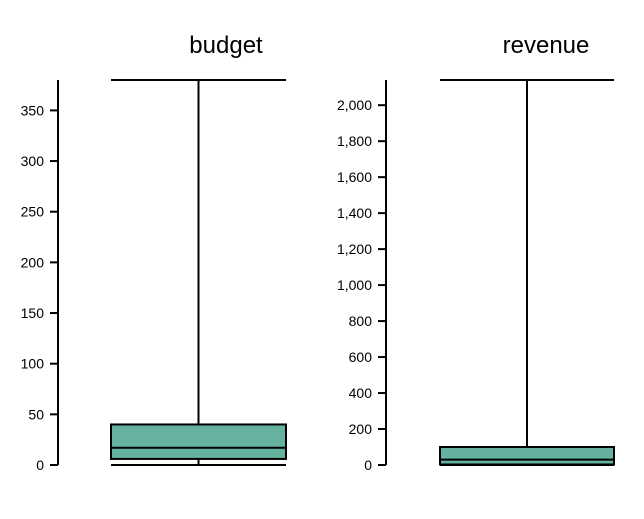  I want to click on revenue-tick-label: 1,000, so click(354, 285).